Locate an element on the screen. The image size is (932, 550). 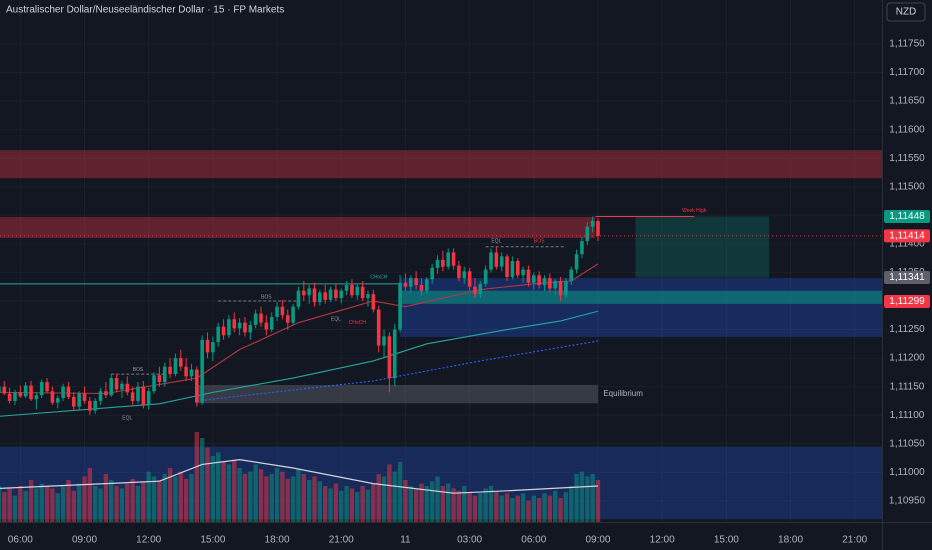
annotation: Equilibrium is located at coordinates (623, 393).